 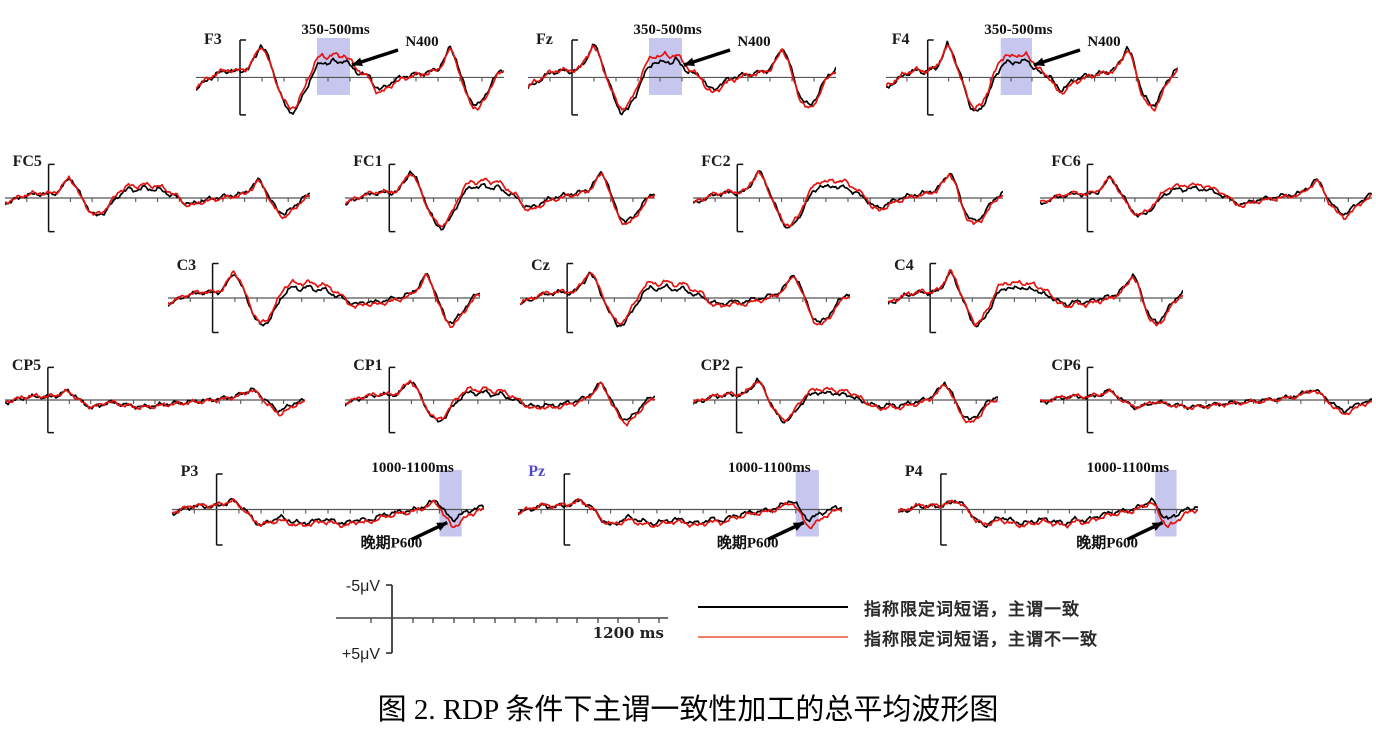 I want to click on erp-panel-Fz: Fz 350-500ms N400, so click(x=682, y=81).